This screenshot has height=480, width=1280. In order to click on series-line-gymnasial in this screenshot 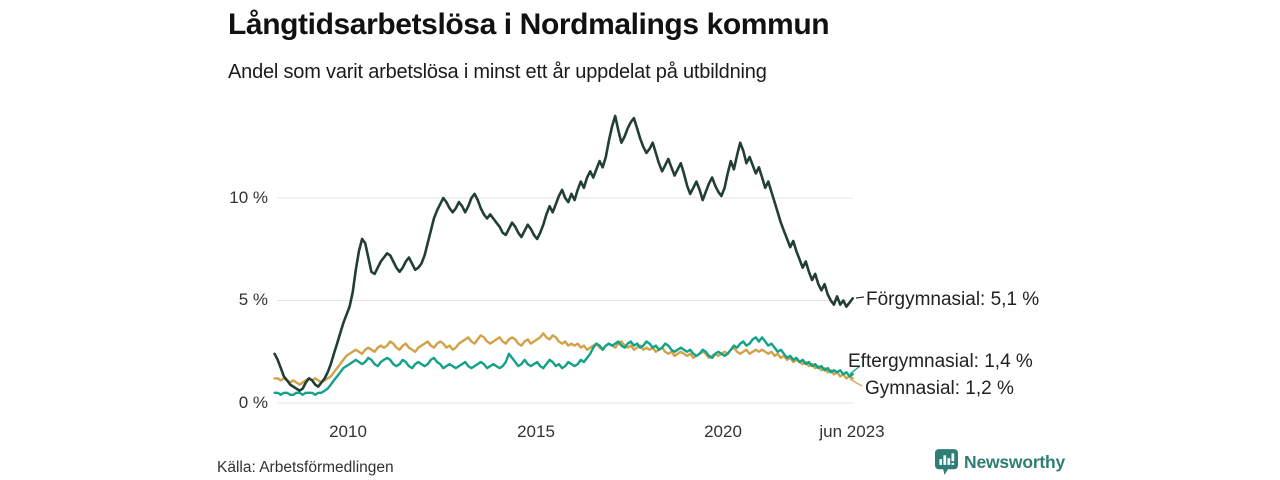, I will do `click(563, 359)`.